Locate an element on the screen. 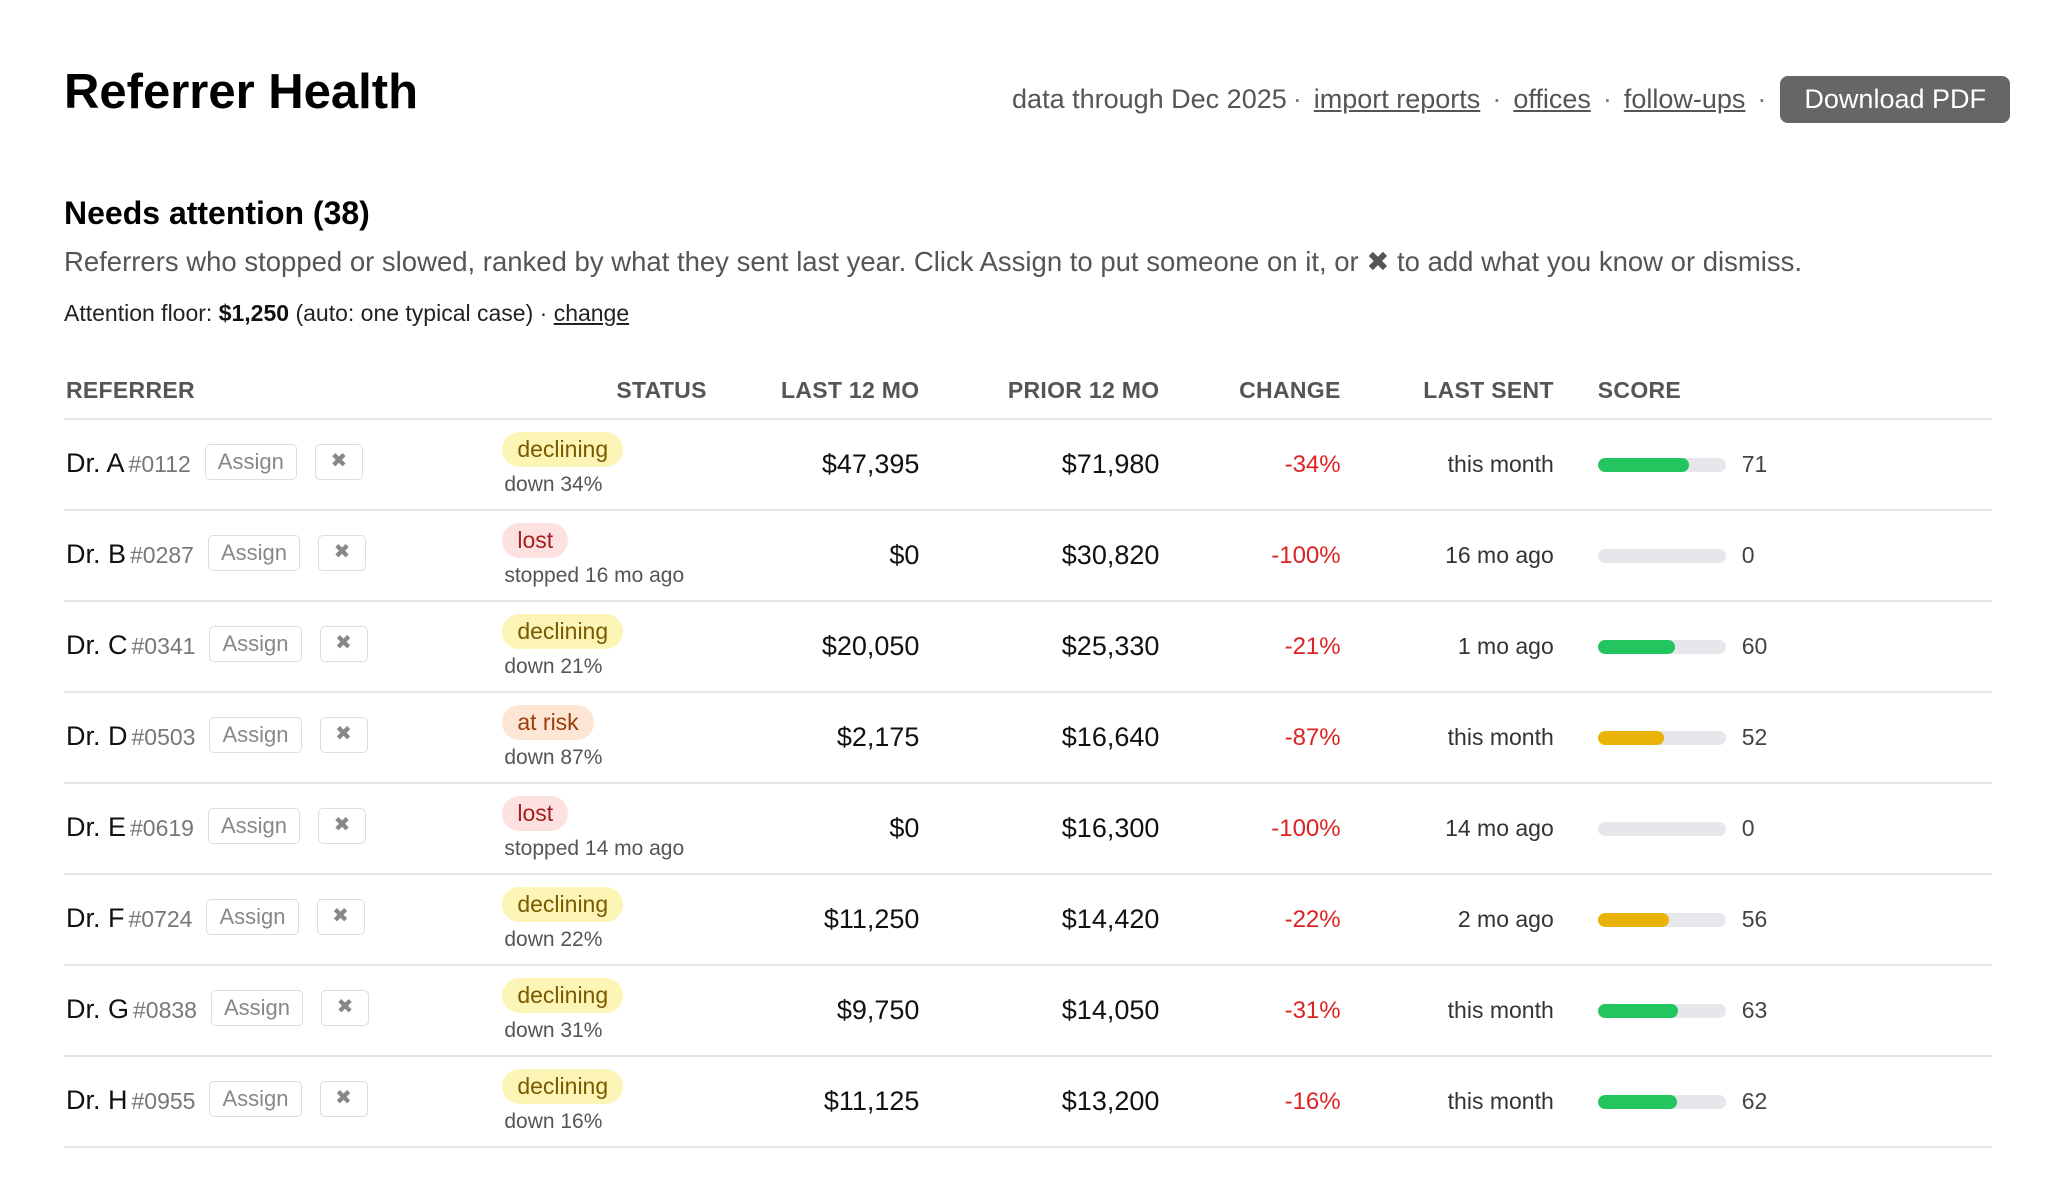 The height and width of the screenshot is (1202, 2048). last-12-value: $11,125 is located at coordinates (826, 1102).